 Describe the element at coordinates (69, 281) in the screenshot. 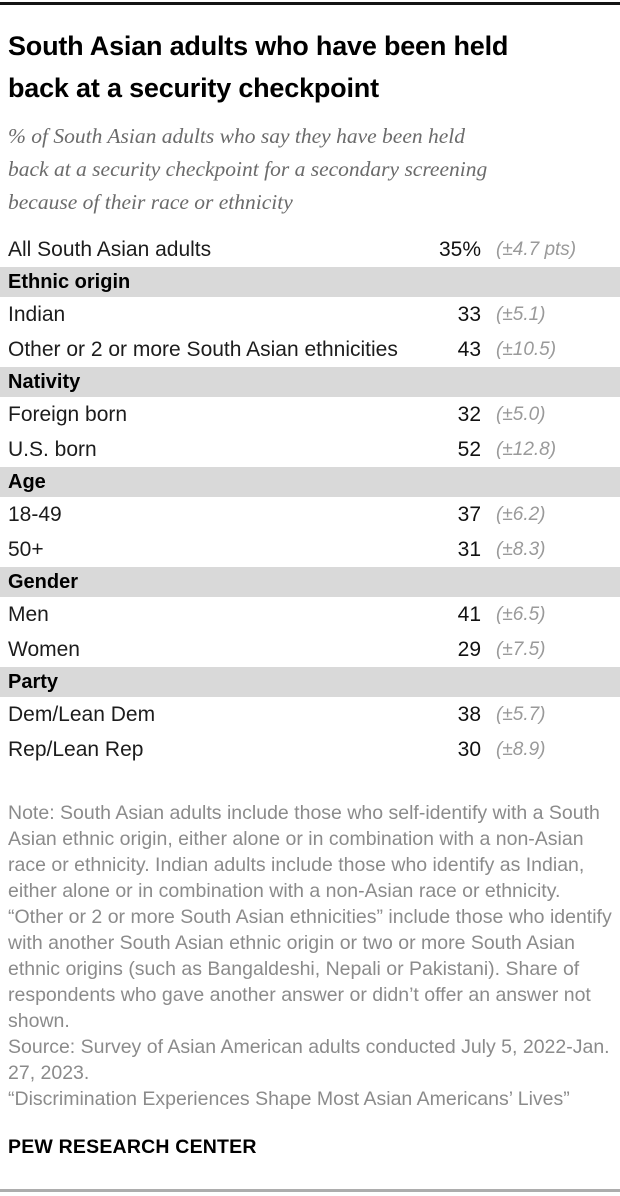

I see `section-header-label: Ethnic origin` at that location.